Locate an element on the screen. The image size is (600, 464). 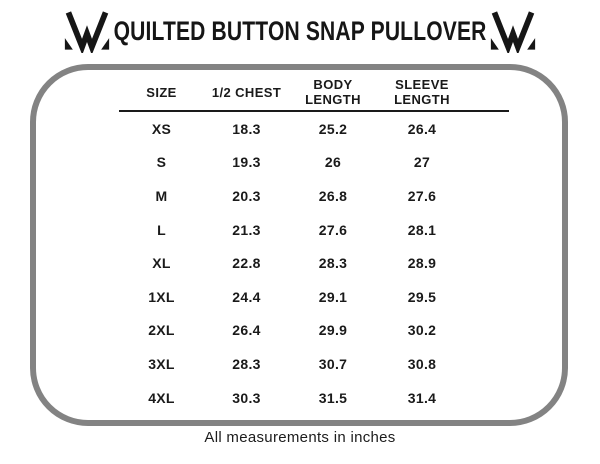
size-cell: L is located at coordinates (161, 229).